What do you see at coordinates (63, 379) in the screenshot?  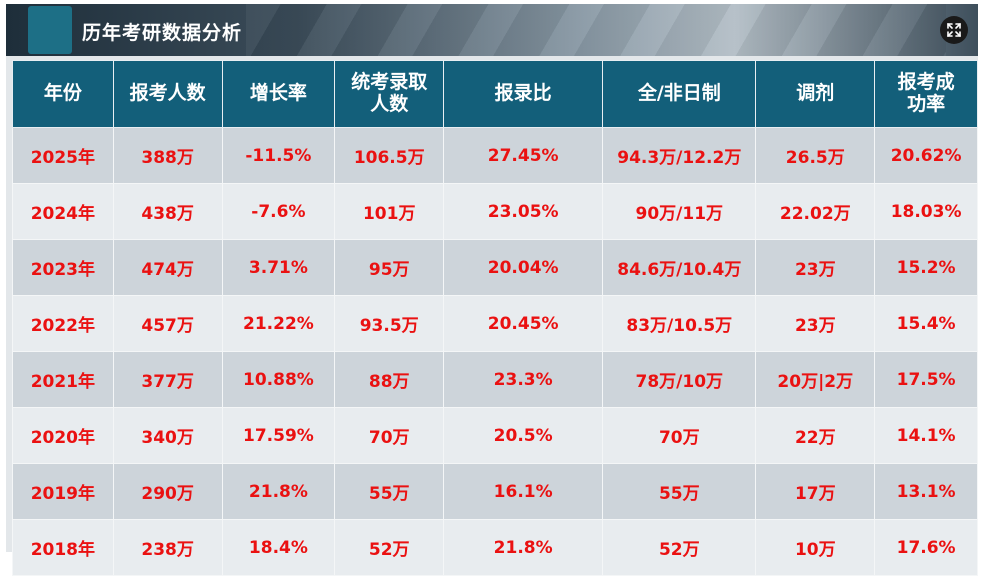 I see `cell-year: 2021年` at bounding box center [63, 379].